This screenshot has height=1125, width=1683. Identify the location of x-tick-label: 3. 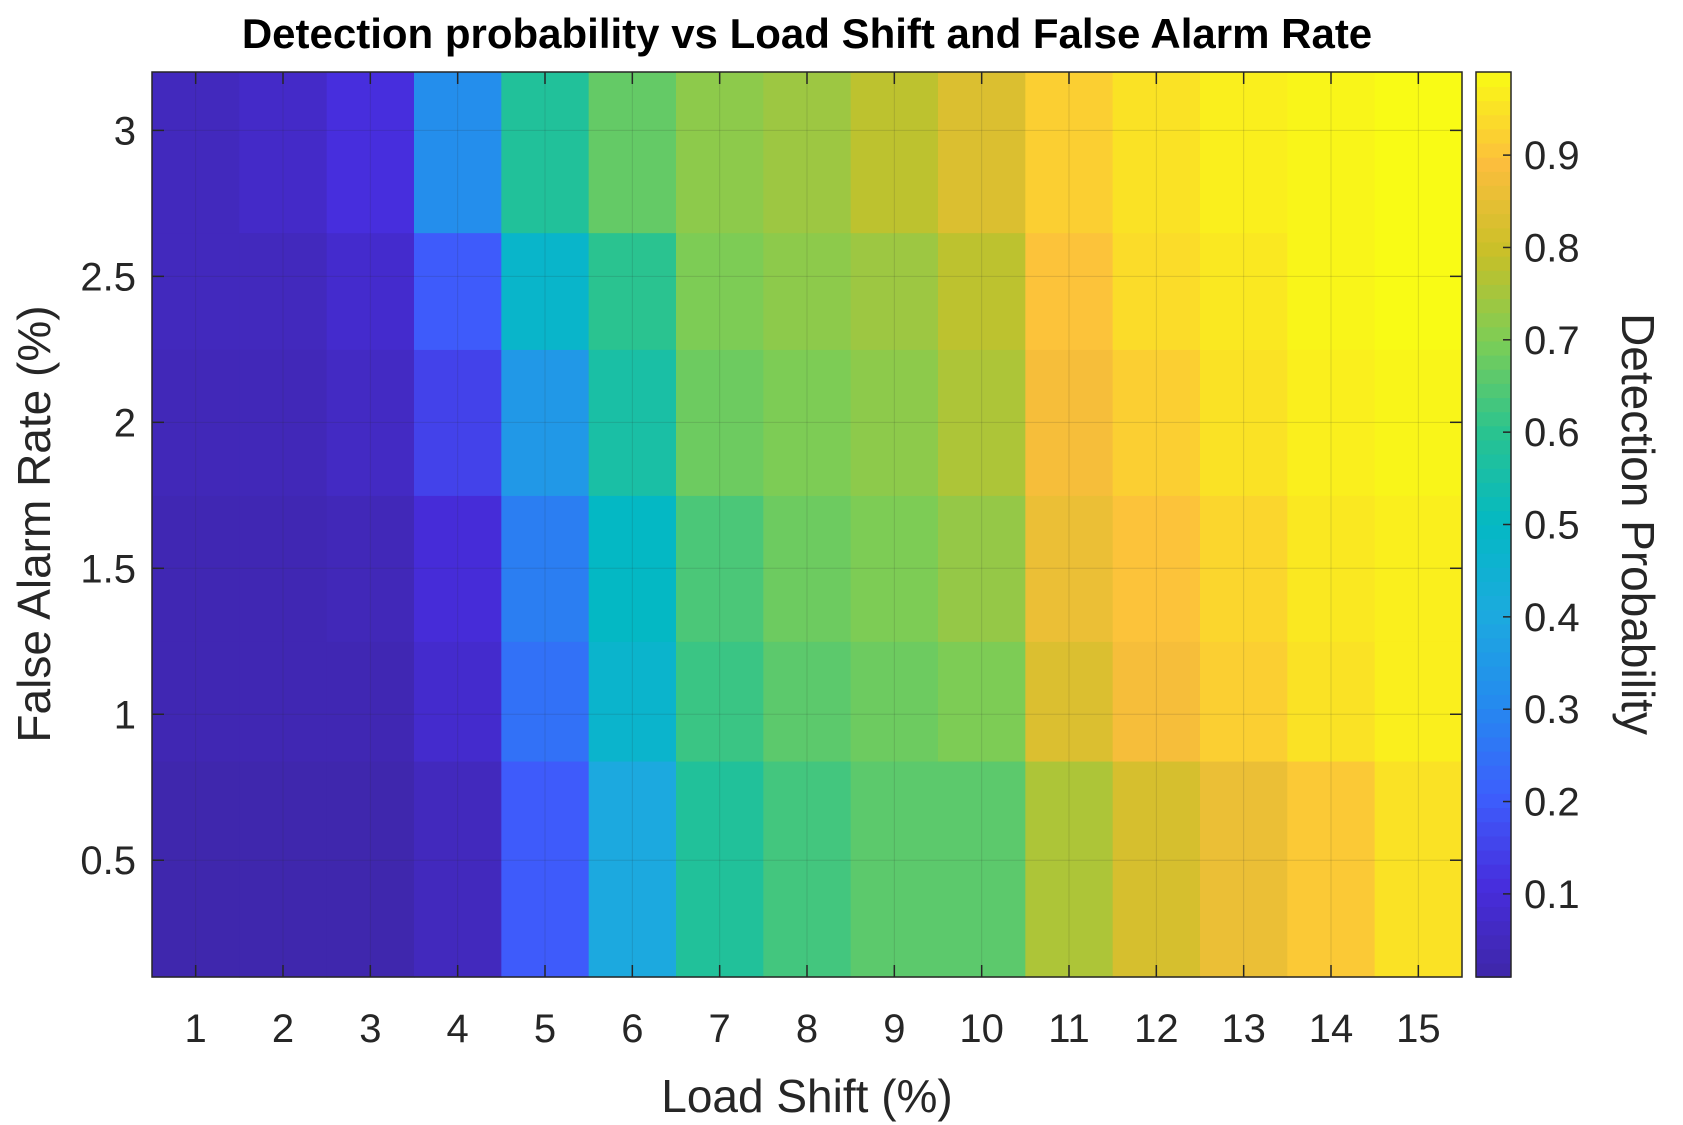
(370, 1029).